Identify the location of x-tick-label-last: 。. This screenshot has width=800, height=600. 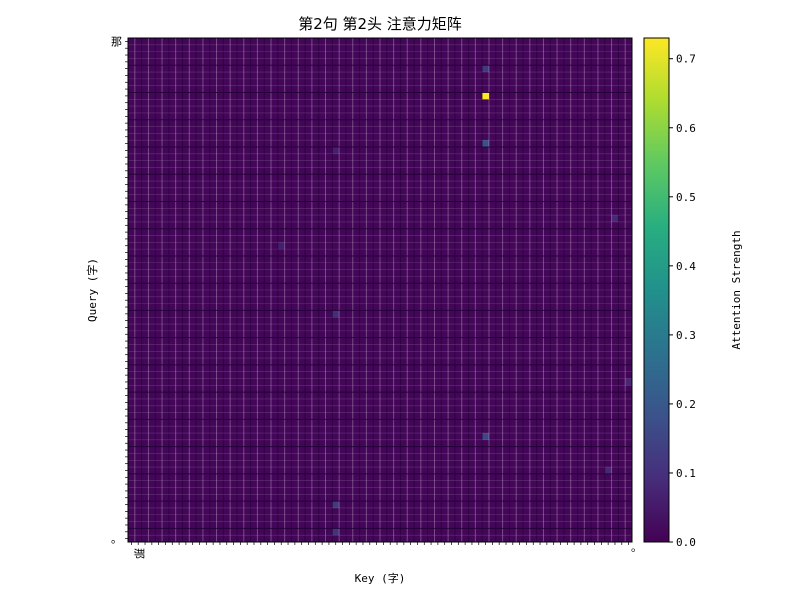
(636, 553).